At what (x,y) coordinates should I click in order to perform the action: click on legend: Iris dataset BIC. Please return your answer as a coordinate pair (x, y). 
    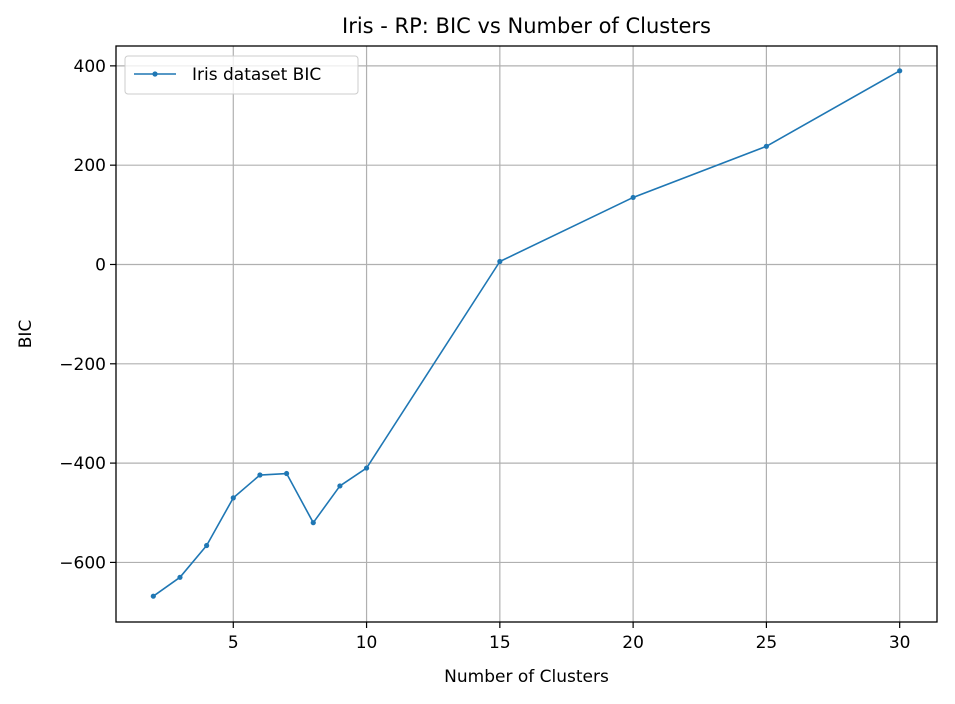
    Looking at the image, I should click on (241, 75).